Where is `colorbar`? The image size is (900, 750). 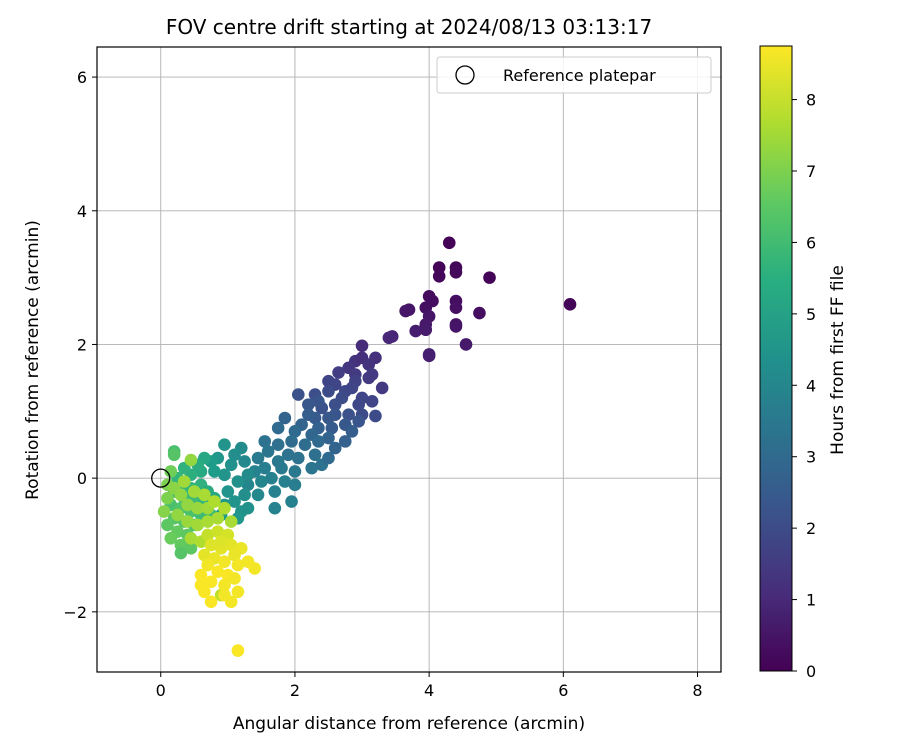
colorbar is located at coordinates (776, 358).